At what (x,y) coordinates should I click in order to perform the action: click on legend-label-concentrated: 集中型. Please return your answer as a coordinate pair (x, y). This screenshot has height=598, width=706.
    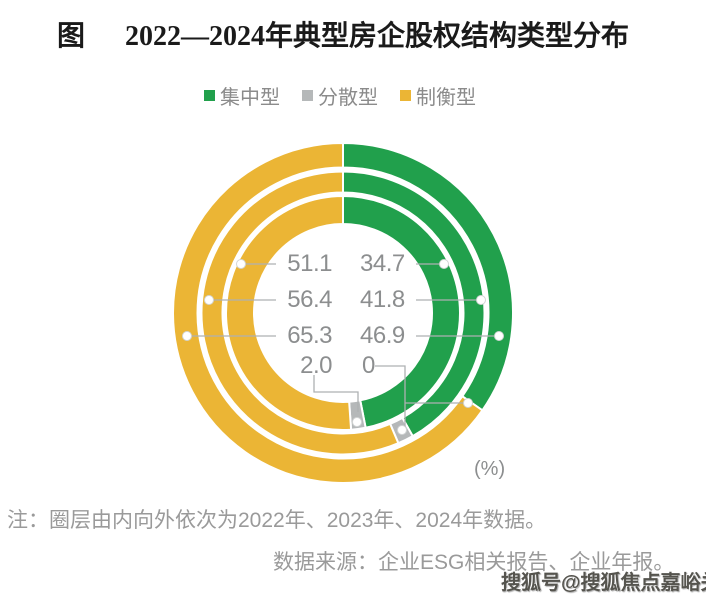
    Looking at the image, I should click on (250, 98).